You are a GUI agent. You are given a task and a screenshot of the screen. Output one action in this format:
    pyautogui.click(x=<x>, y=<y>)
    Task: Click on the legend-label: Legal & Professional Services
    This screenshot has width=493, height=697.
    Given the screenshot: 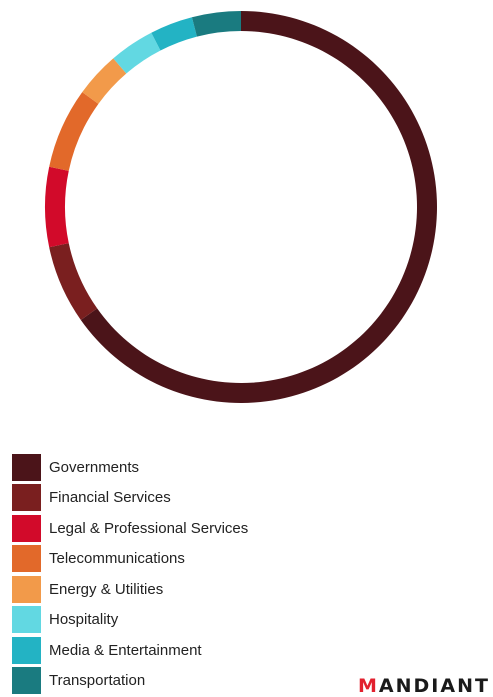 What is the action you would take?
    pyautogui.click(x=149, y=528)
    